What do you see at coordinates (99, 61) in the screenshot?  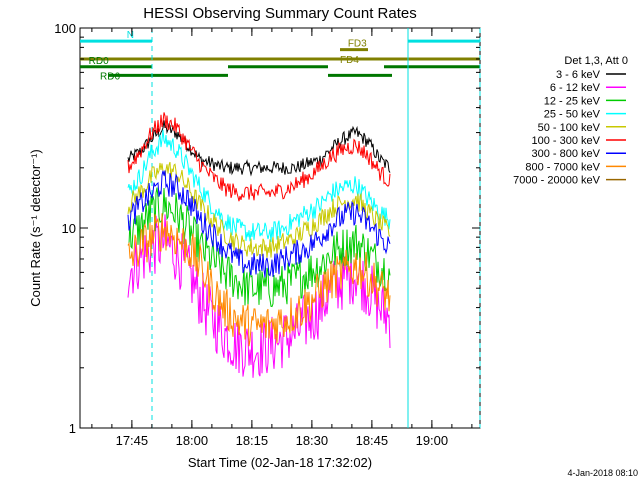 I see `flag-label: RD0` at bounding box center [99, 61].